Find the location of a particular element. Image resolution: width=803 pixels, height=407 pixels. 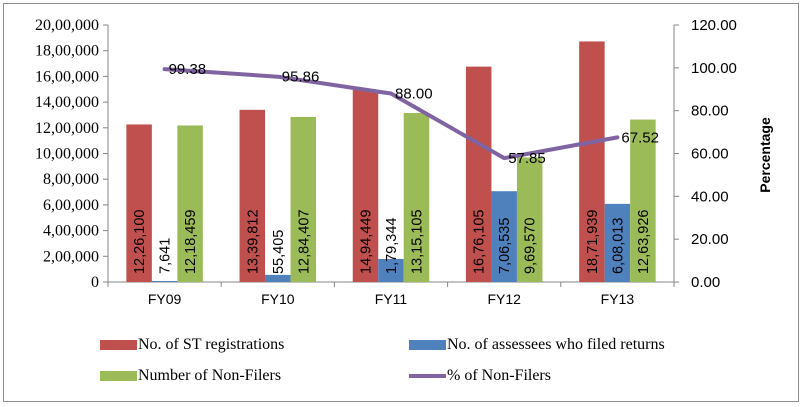

right-tick-label: 80.00 is located at coordinates (710, 111).